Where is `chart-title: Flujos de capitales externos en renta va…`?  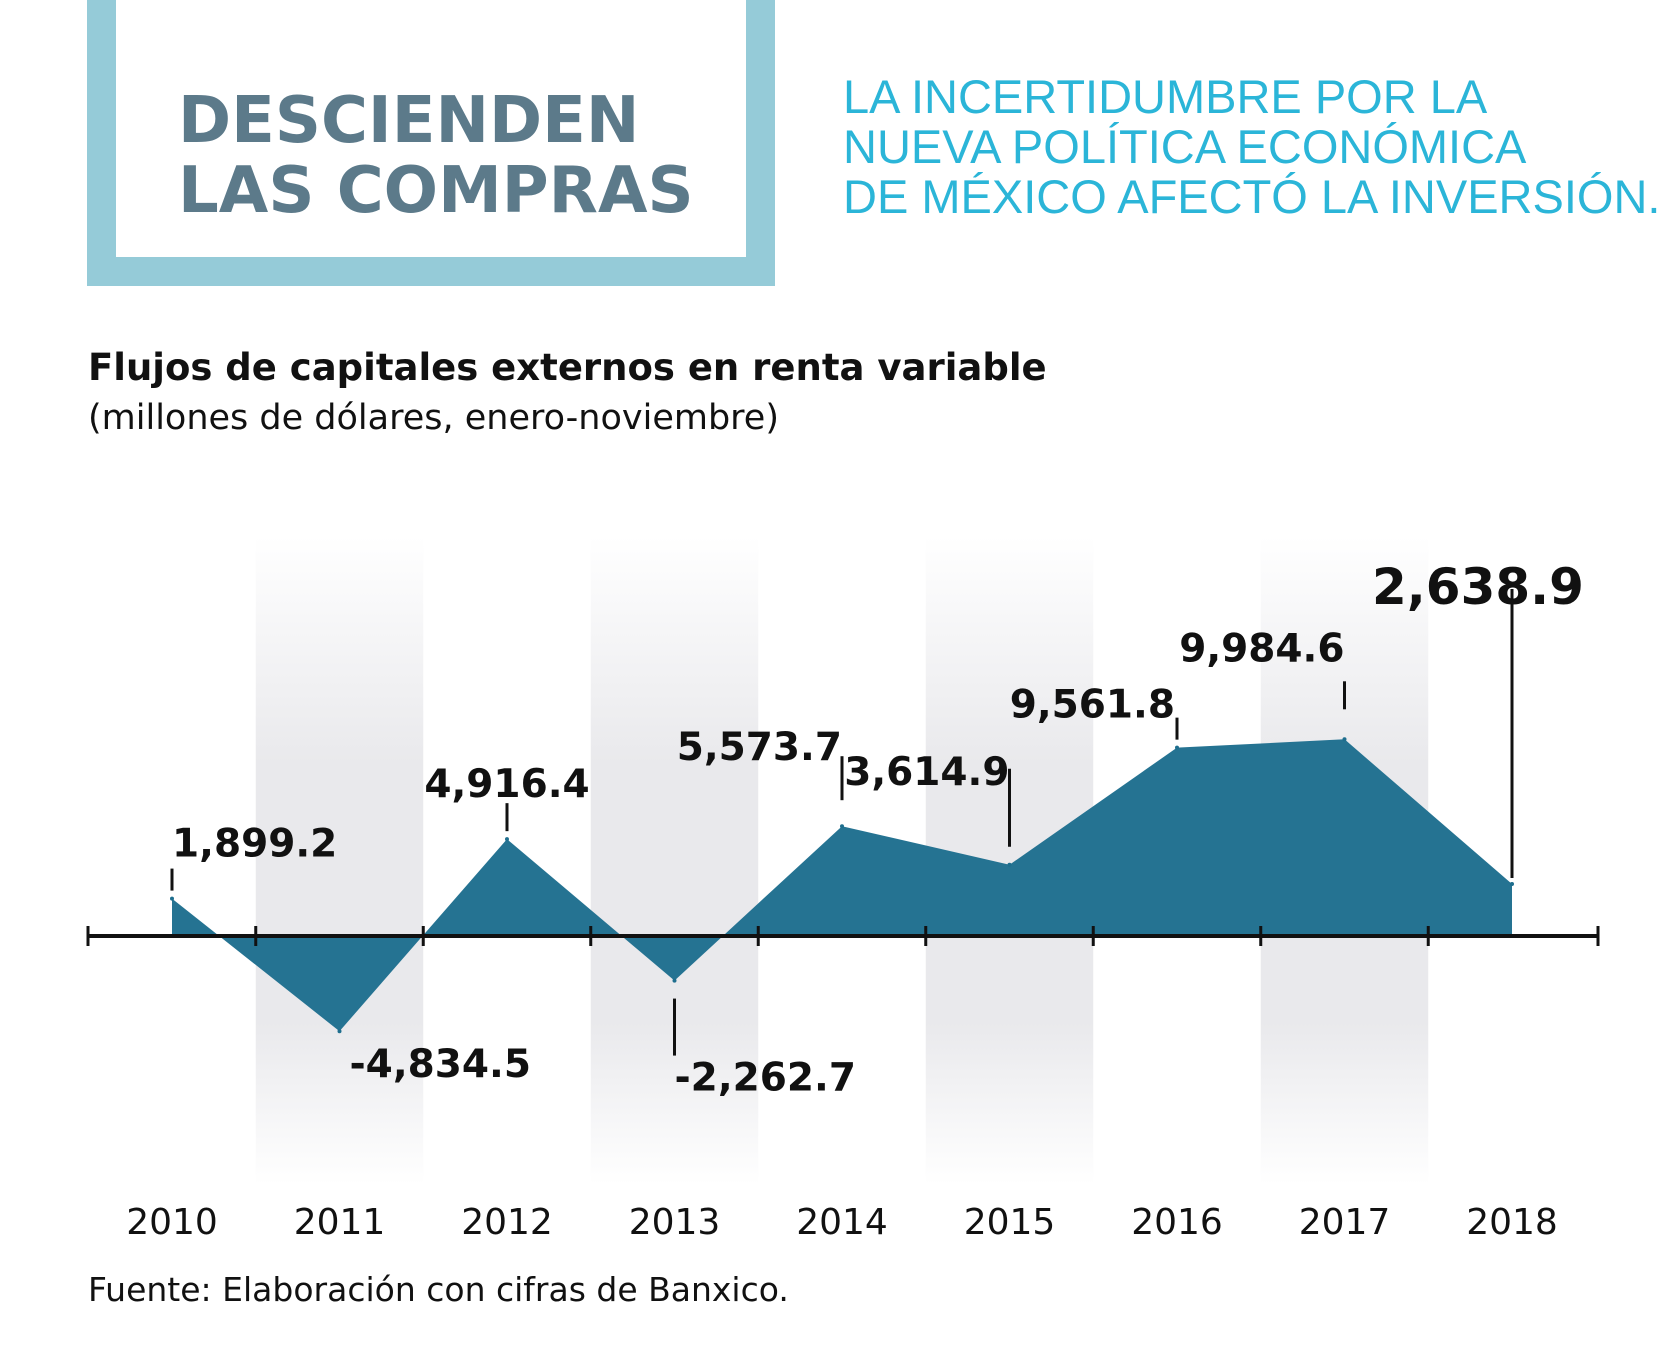 chart-title: Flujos de capitales externos en renta va… is located at coordinates (567, 367).